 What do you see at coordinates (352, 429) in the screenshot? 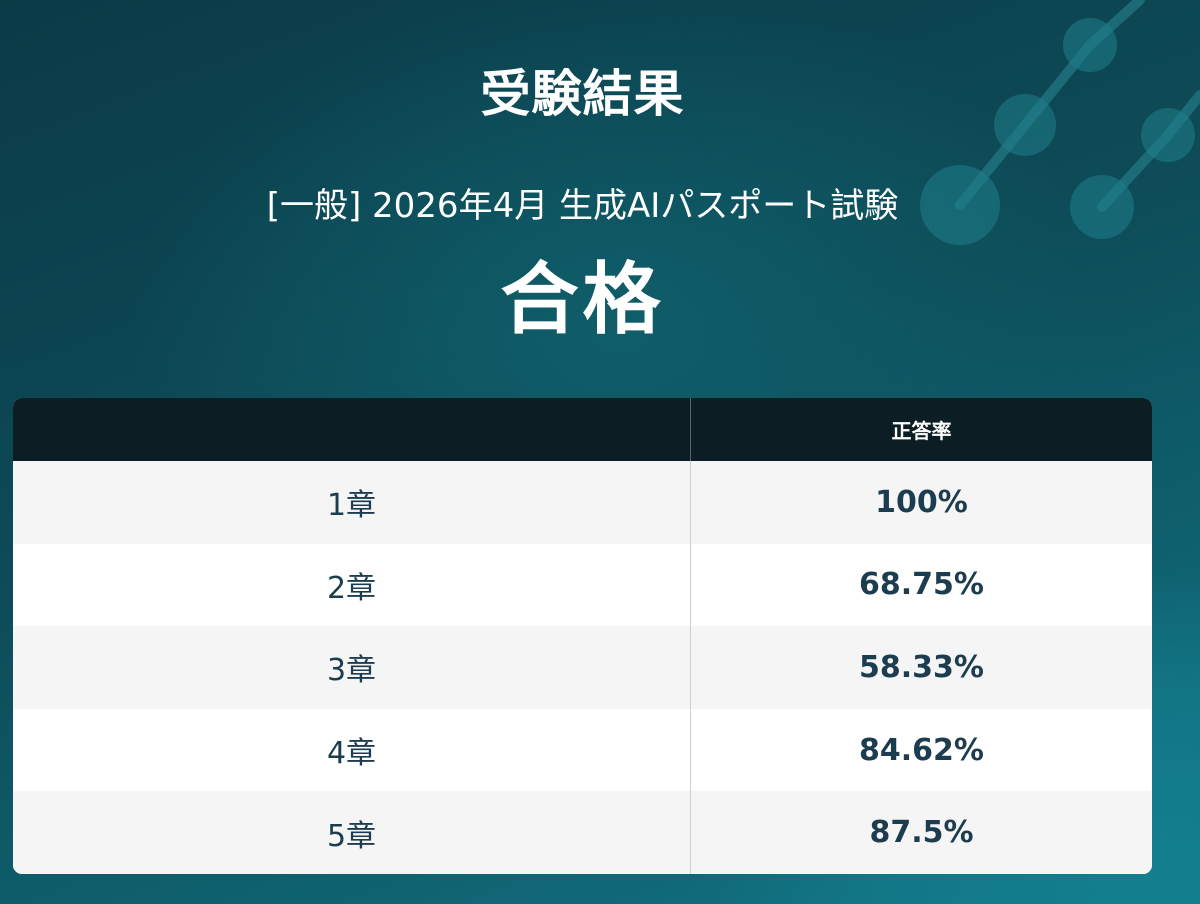
I see `header-chapter` at bounding box center [352, 429].